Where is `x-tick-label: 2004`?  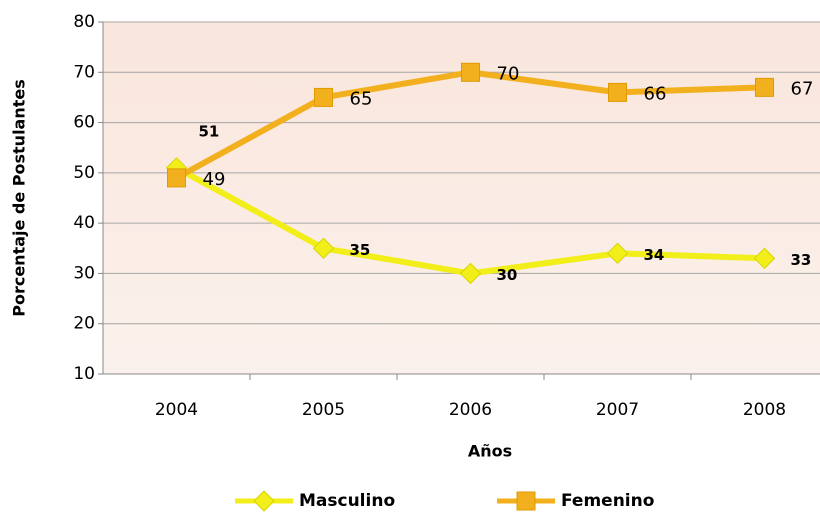 x-tick-label: 2004 is located at coordinates (176, 410).